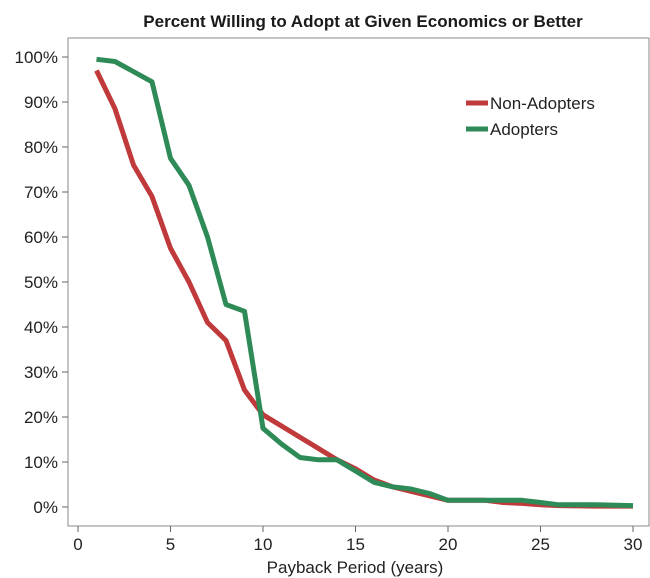 The height and width of the screenshot is (578, 650). Describe the element at coordinates (41, 462) in the screenshot. I see `y-tick-label: 10%` at that location.